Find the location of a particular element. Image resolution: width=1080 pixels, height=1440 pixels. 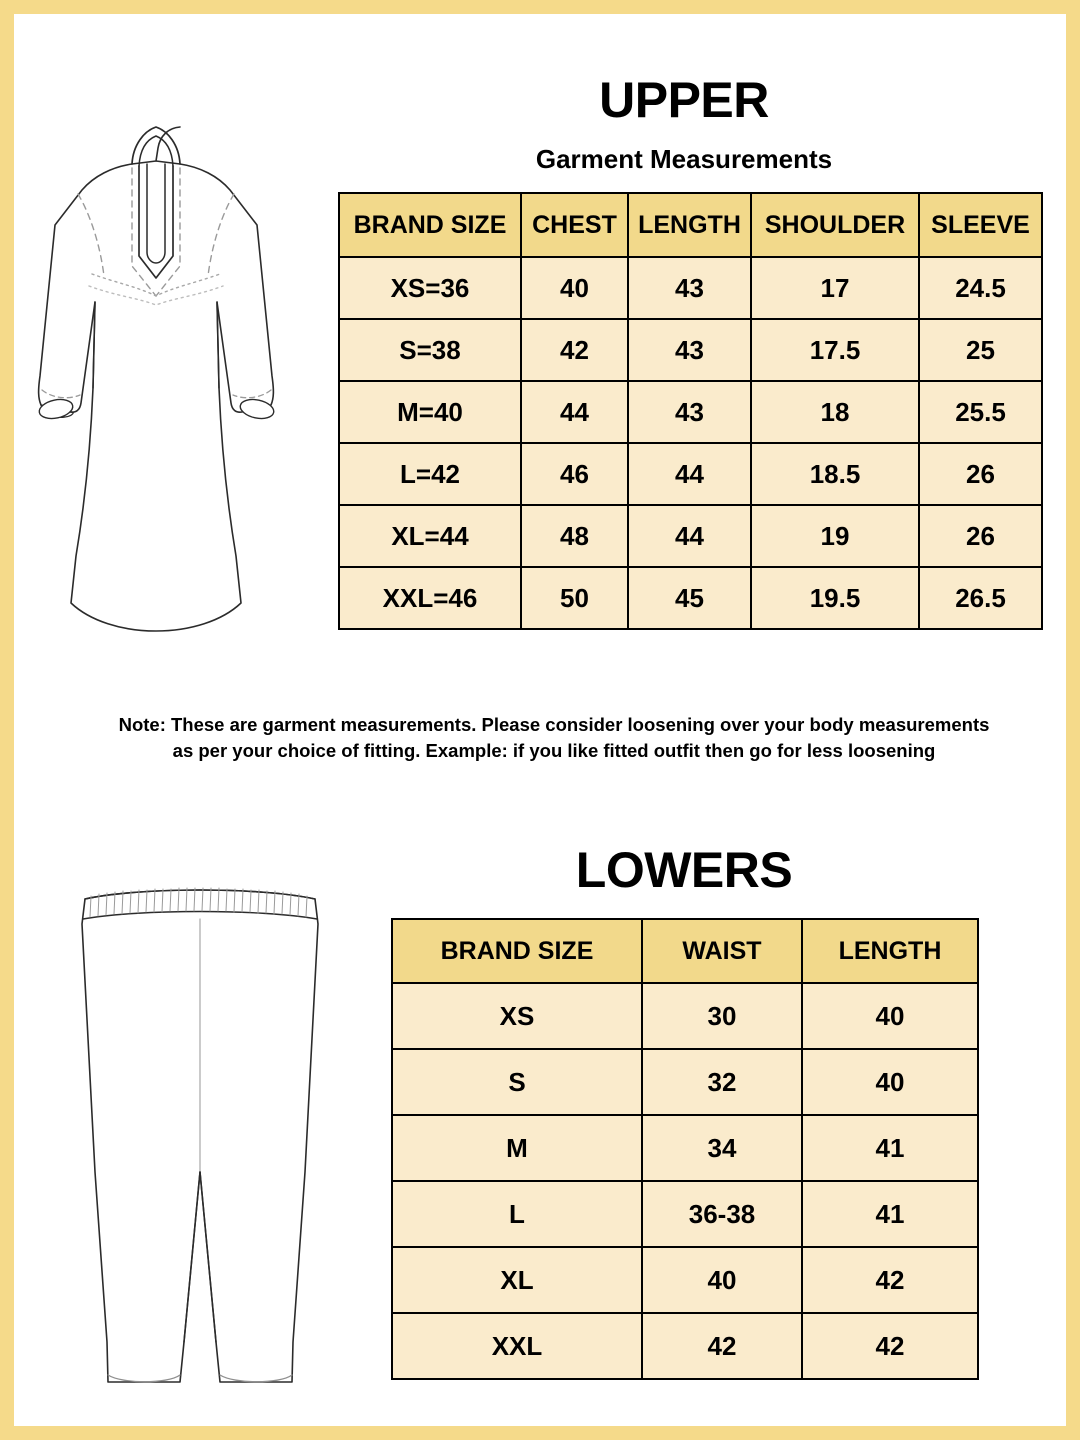

cell-chest: 42 is located at coordinates (574, 350).